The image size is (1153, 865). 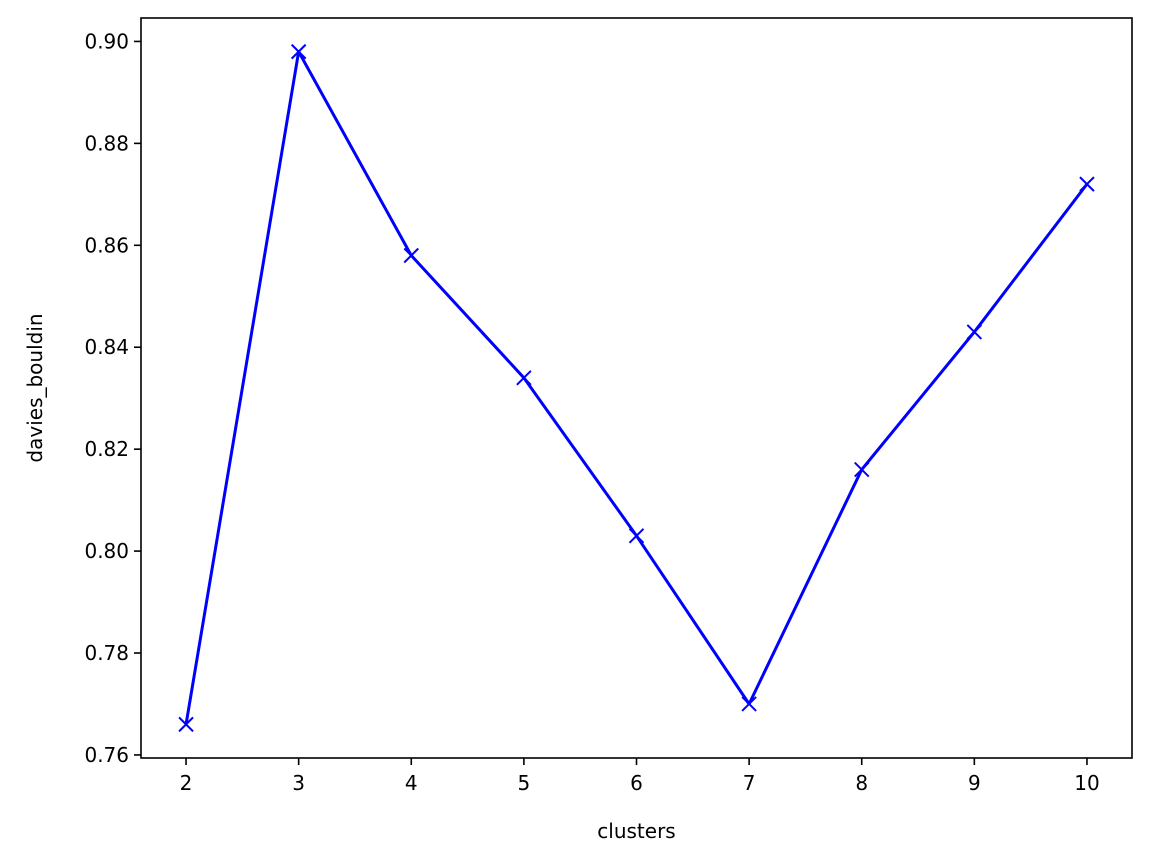 I want to click on x-tick-label: 5, so click(x=524, y=783).